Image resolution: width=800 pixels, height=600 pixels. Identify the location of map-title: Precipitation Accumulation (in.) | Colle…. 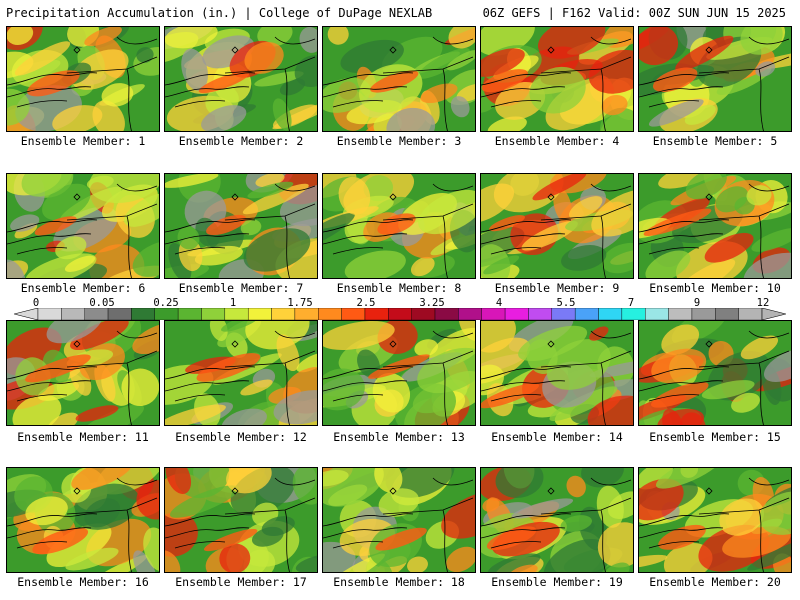
(219, 13).